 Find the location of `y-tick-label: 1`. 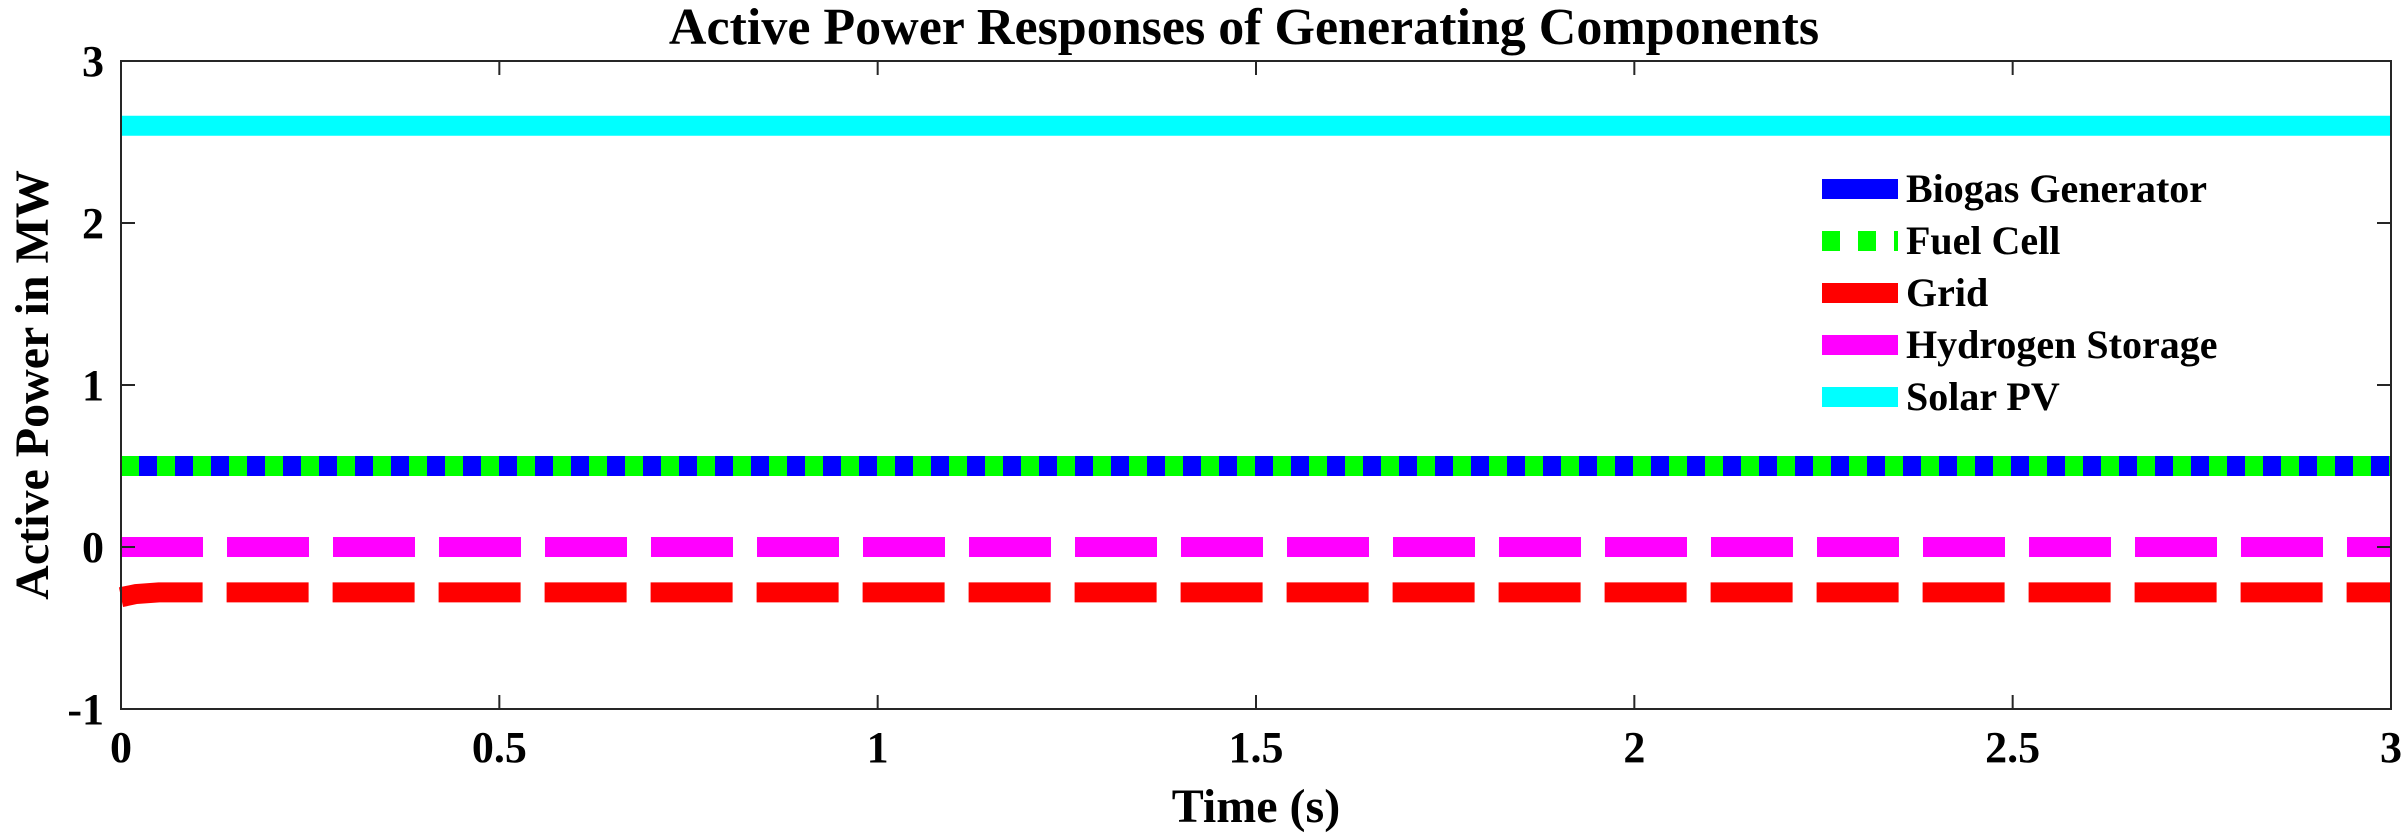

y-tick-label: 1 is located at coordinates (93, 385).